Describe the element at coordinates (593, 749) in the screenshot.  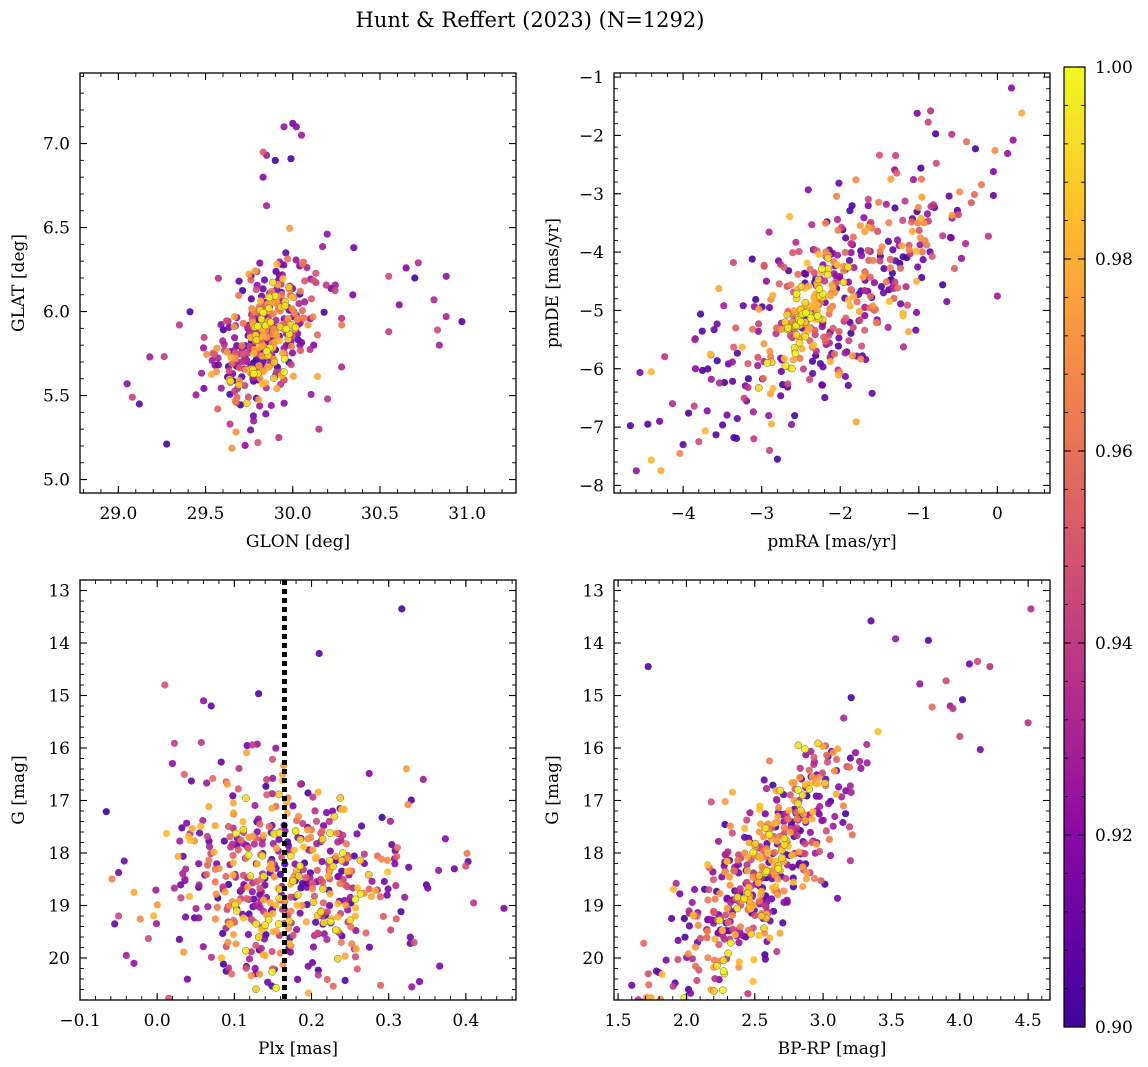
I see `y-tick-label: 16` at that location.